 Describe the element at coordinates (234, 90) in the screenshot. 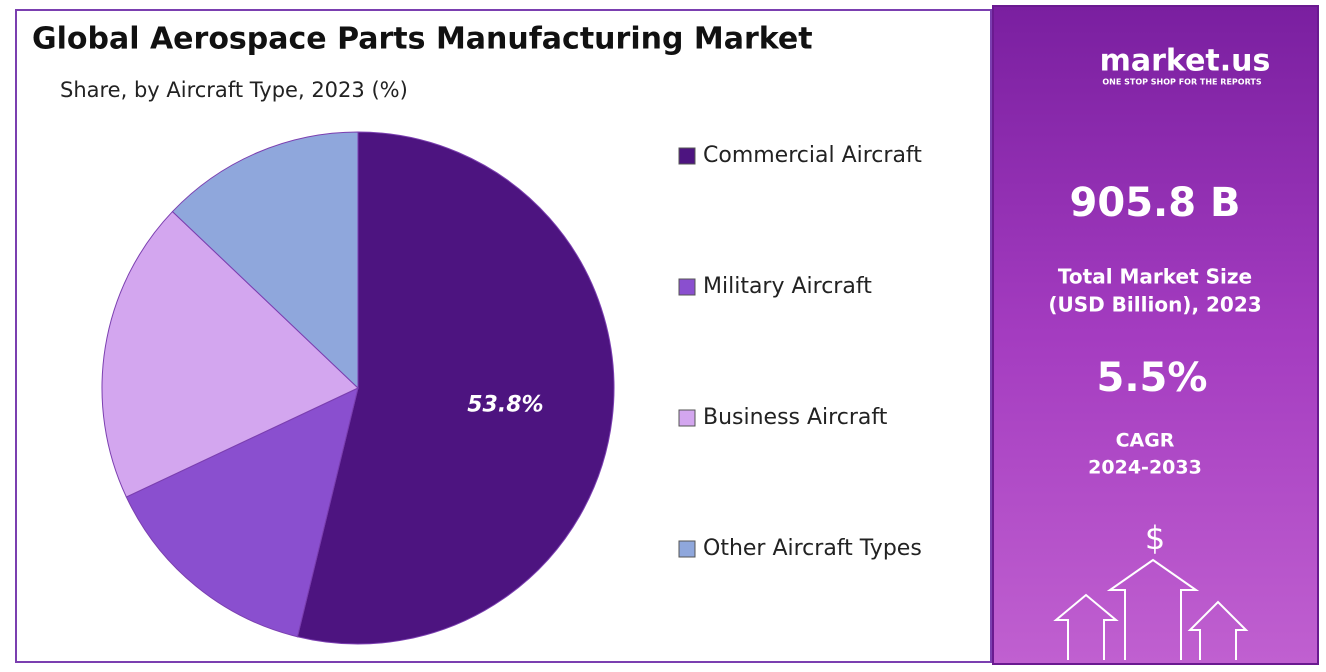

I see `chart-subtitle: Share, by Aircraft Type, 2023 (%)` at that location.